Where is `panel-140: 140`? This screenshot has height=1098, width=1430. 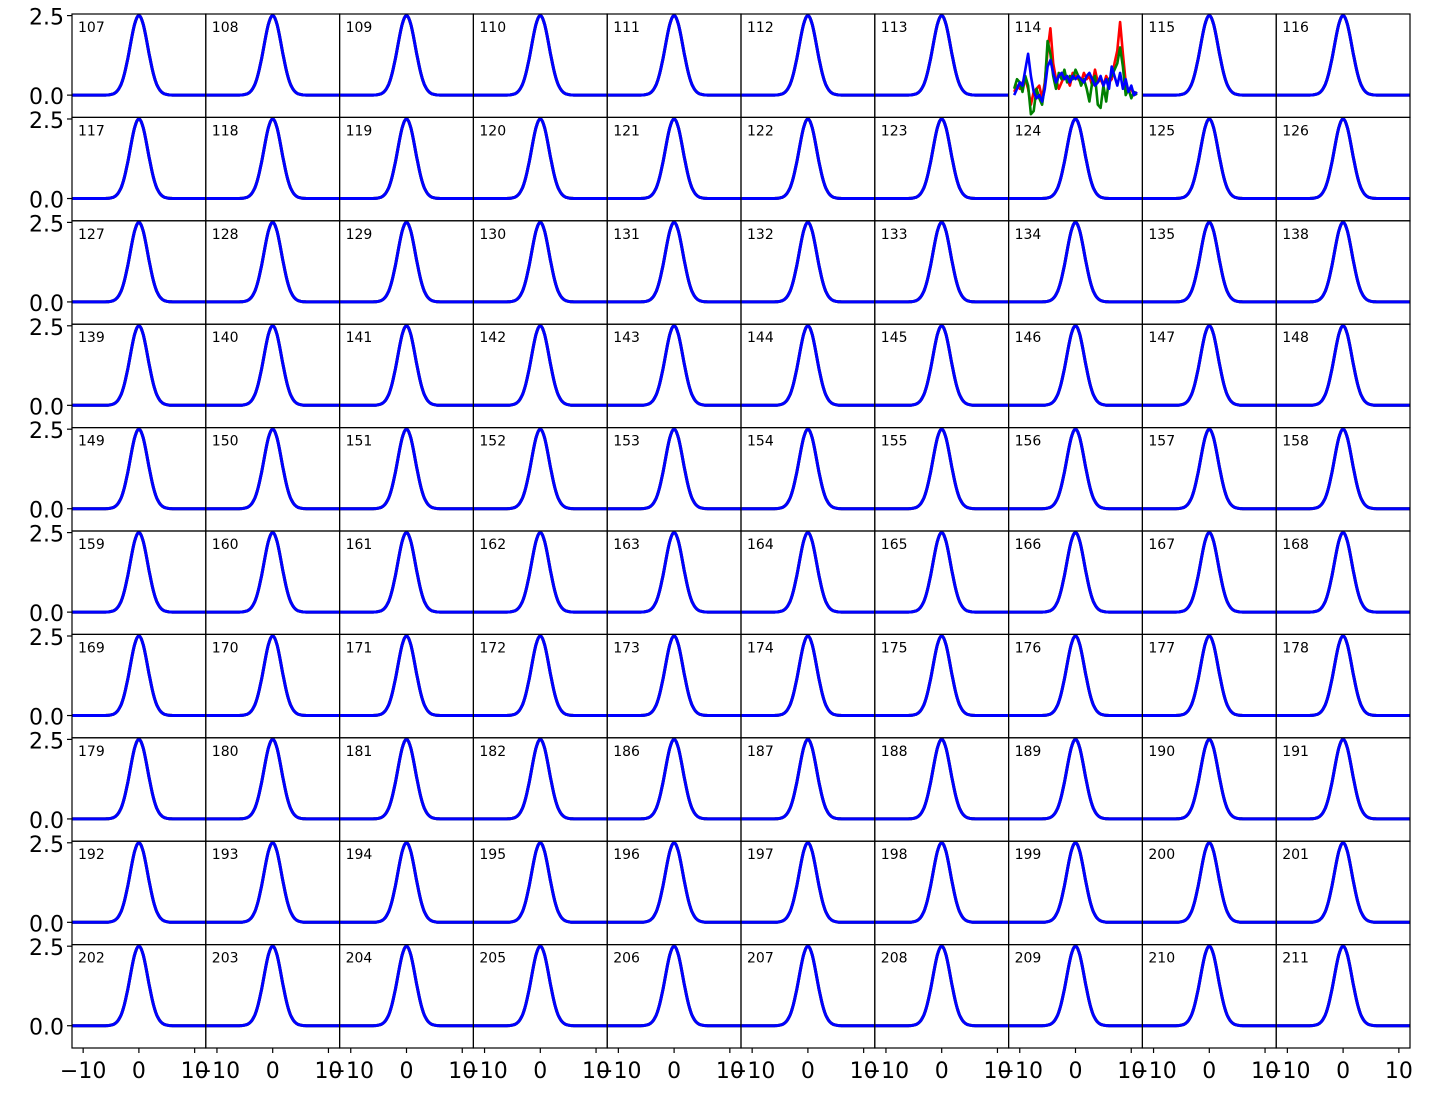 panel-140: 140 is located at coordinates (273, 376).